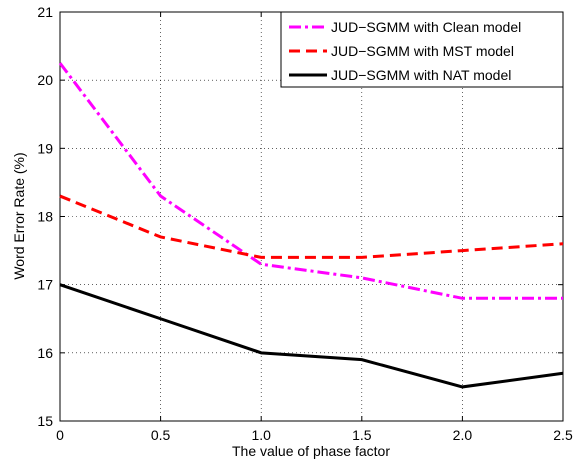 The height and width of the screenshot is (459, 574). I want to click on y-tick-label: 20, so click(45, 80).